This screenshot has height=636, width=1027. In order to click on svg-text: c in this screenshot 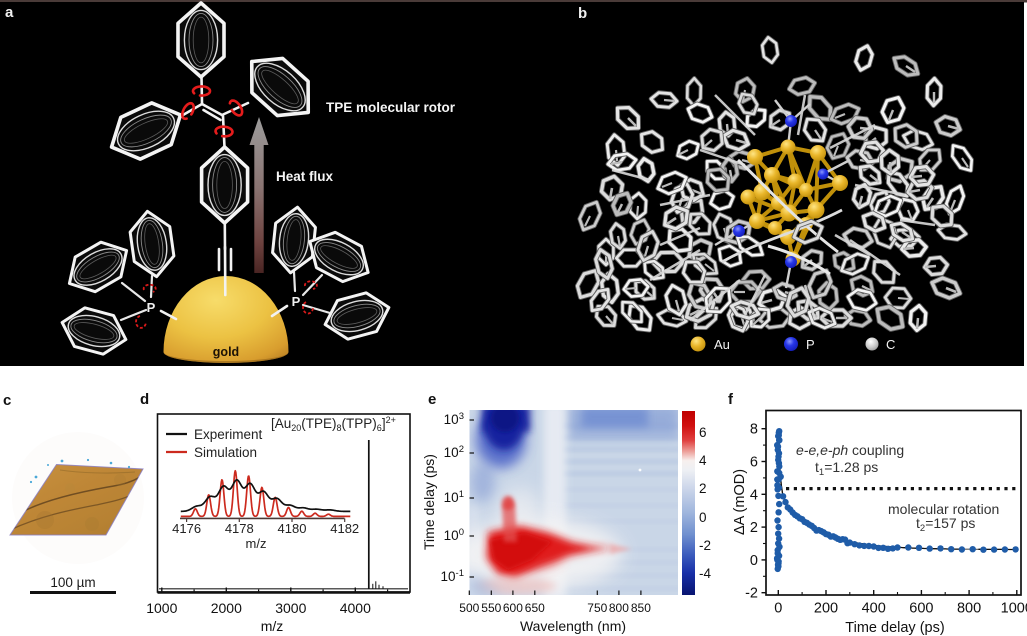, I will do `click(7, 400)`.